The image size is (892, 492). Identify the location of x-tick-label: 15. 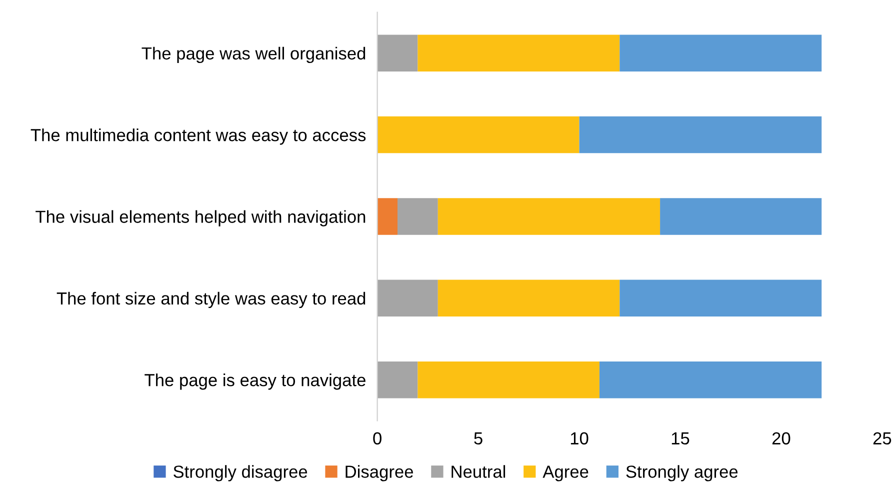
(681, 438).